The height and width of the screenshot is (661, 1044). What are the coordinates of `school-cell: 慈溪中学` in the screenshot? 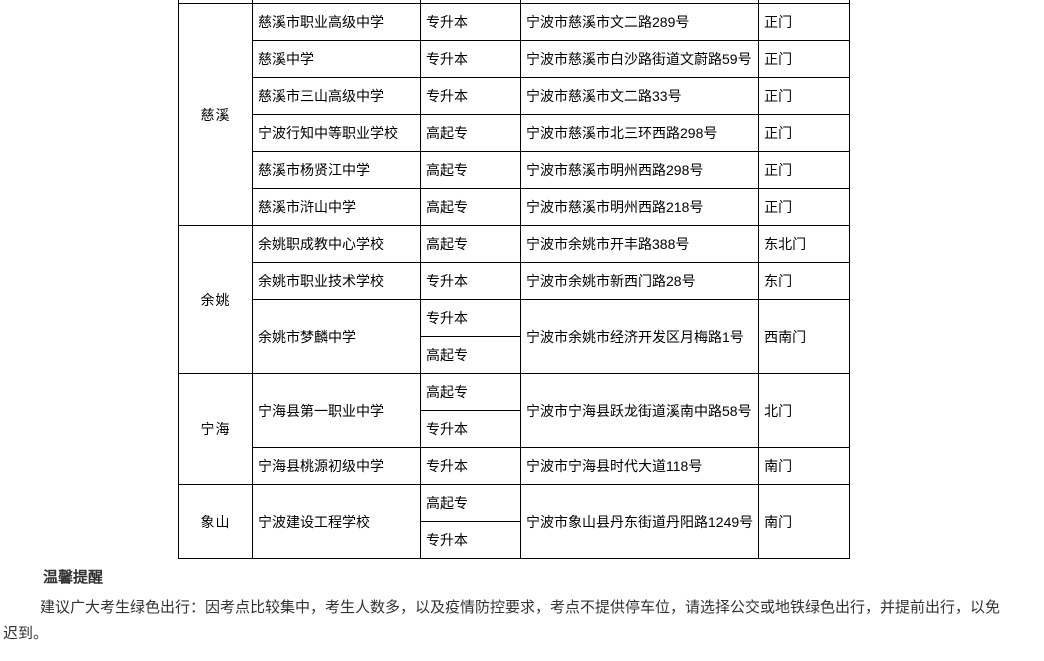 It's located at (336, 59).